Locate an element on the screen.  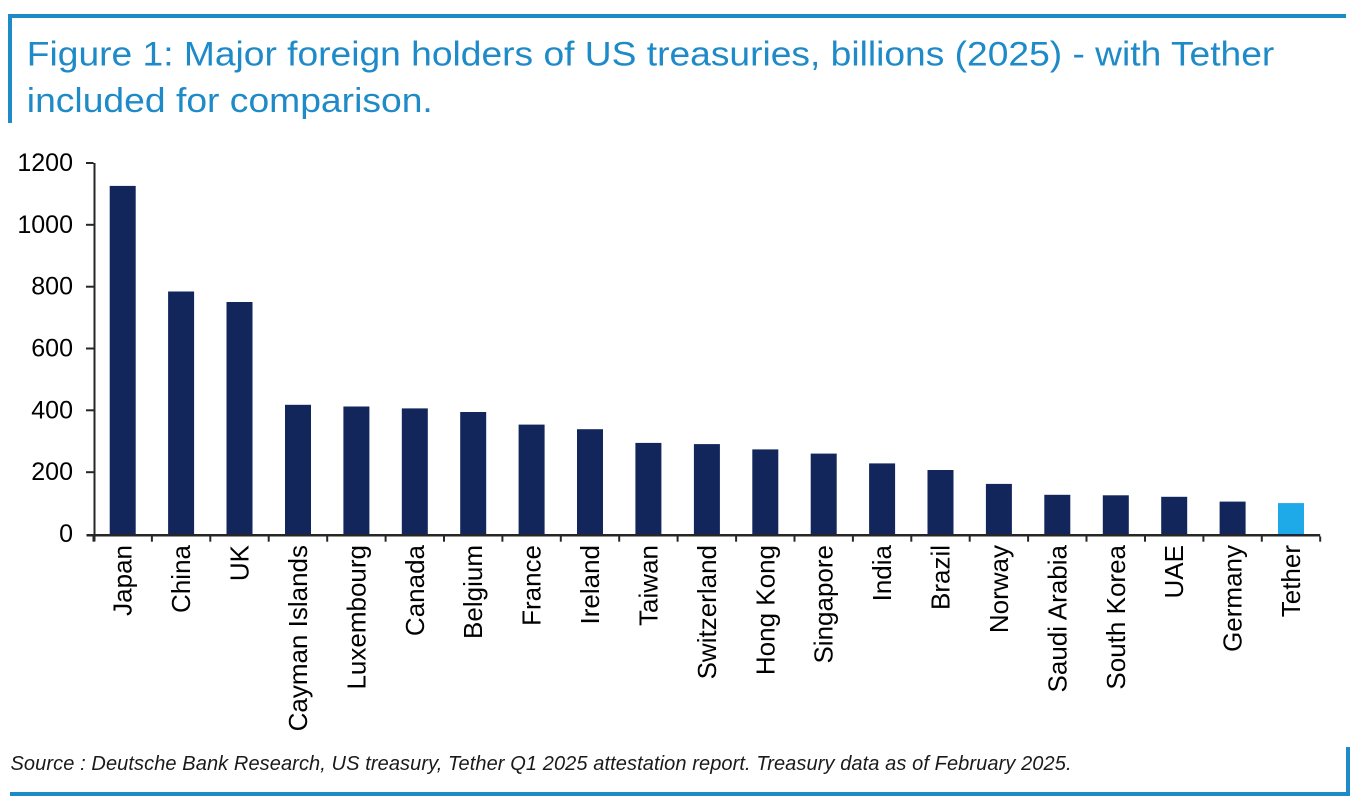
svg-text: Canada is located at coordinates (415, 590).